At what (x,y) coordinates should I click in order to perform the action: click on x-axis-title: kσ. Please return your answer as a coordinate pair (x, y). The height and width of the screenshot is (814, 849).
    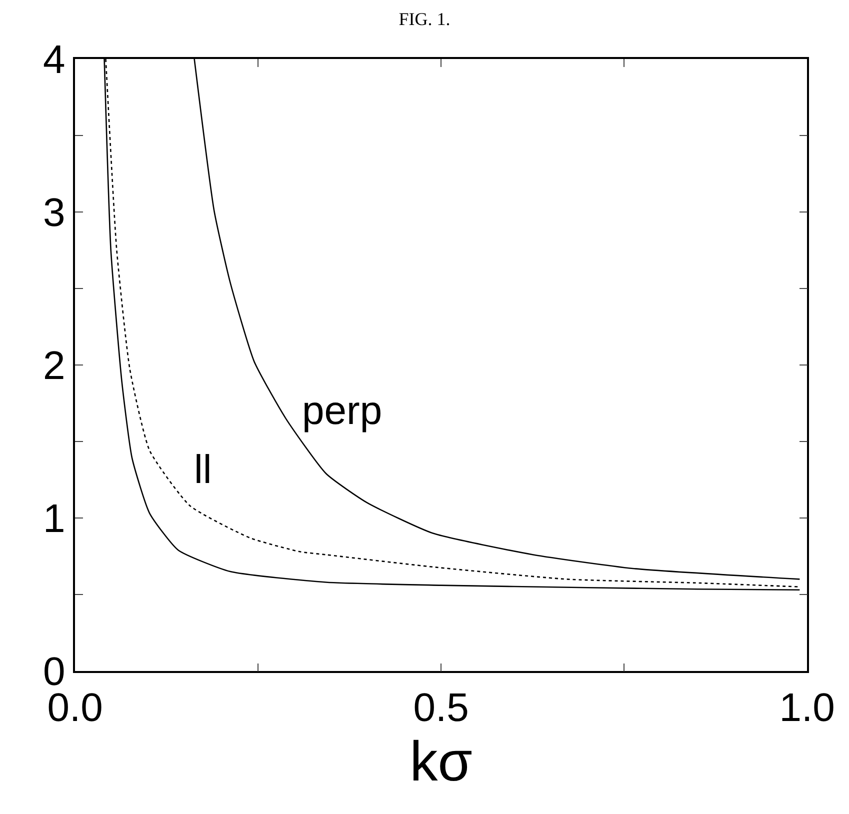
    Looking at the image, I should click on (441, 761).